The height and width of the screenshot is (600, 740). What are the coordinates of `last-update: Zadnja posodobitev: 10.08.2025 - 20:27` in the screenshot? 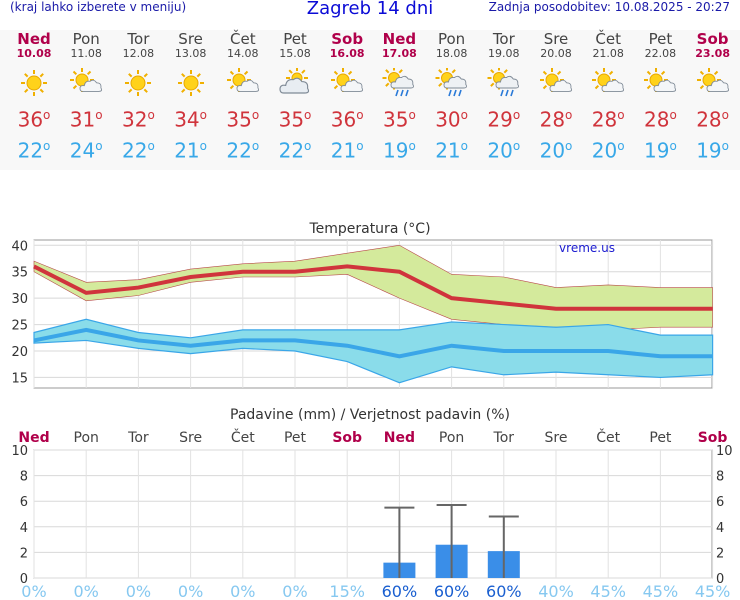 It's located at (609, 7).